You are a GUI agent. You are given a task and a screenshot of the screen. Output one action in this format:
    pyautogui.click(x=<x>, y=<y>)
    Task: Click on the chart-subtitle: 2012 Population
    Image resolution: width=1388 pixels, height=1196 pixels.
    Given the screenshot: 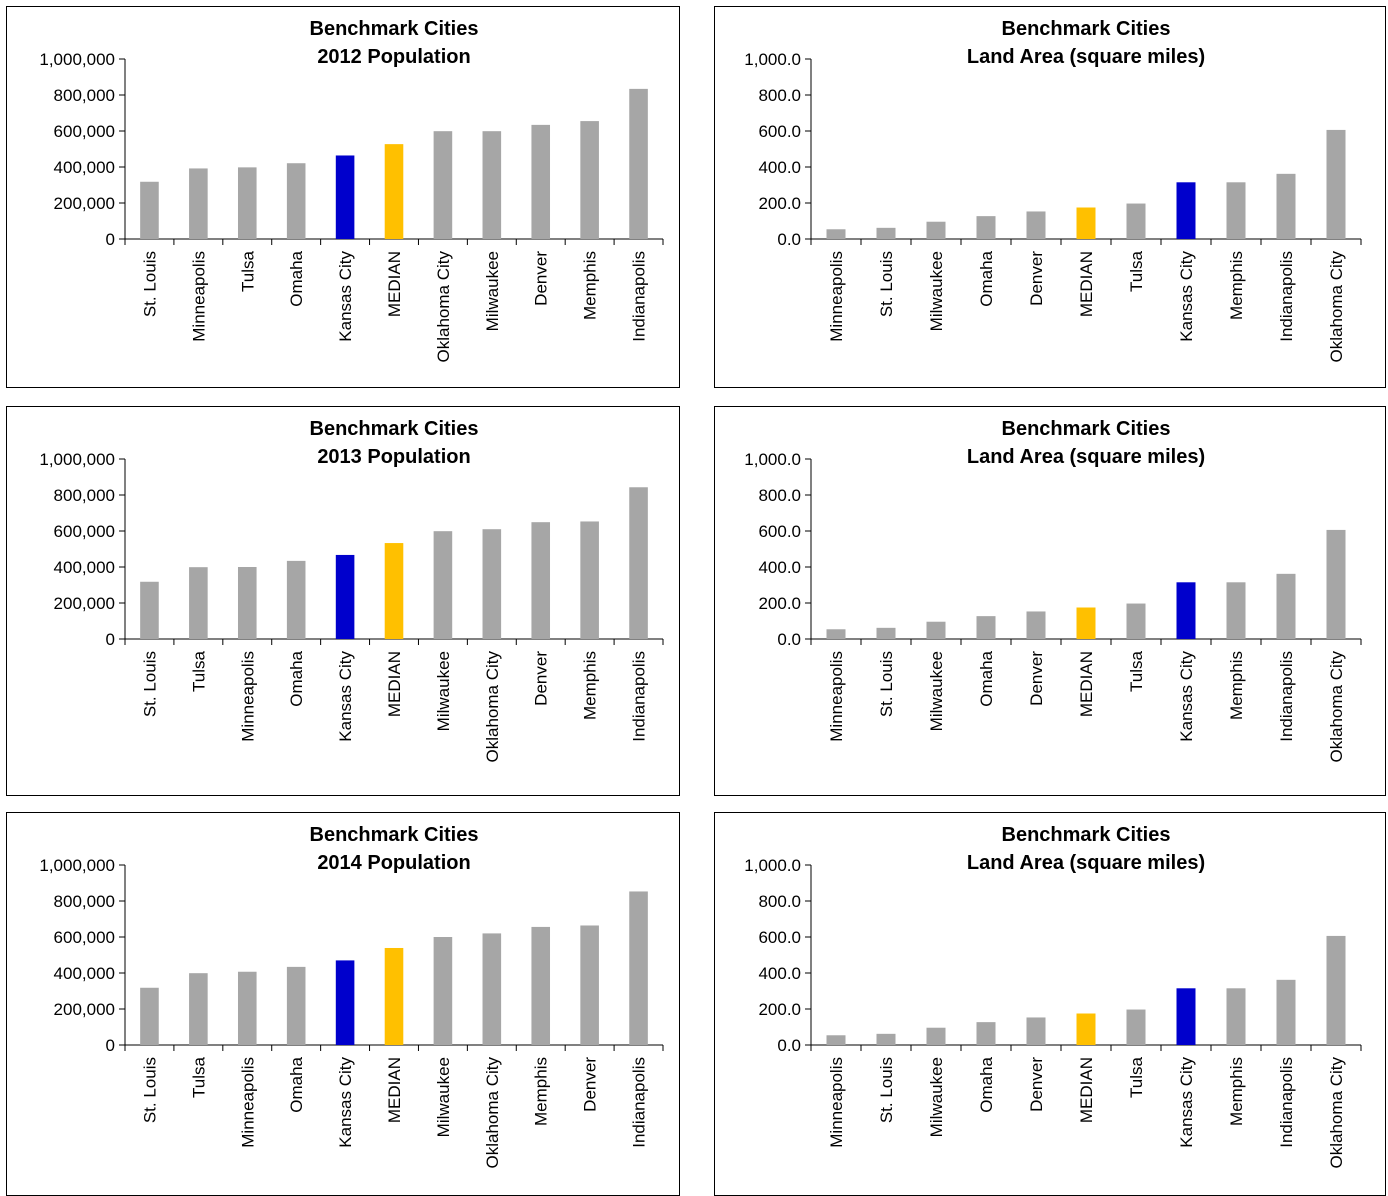 What is the action you would take?
    pyautogui.click(x=393, y=57)
    